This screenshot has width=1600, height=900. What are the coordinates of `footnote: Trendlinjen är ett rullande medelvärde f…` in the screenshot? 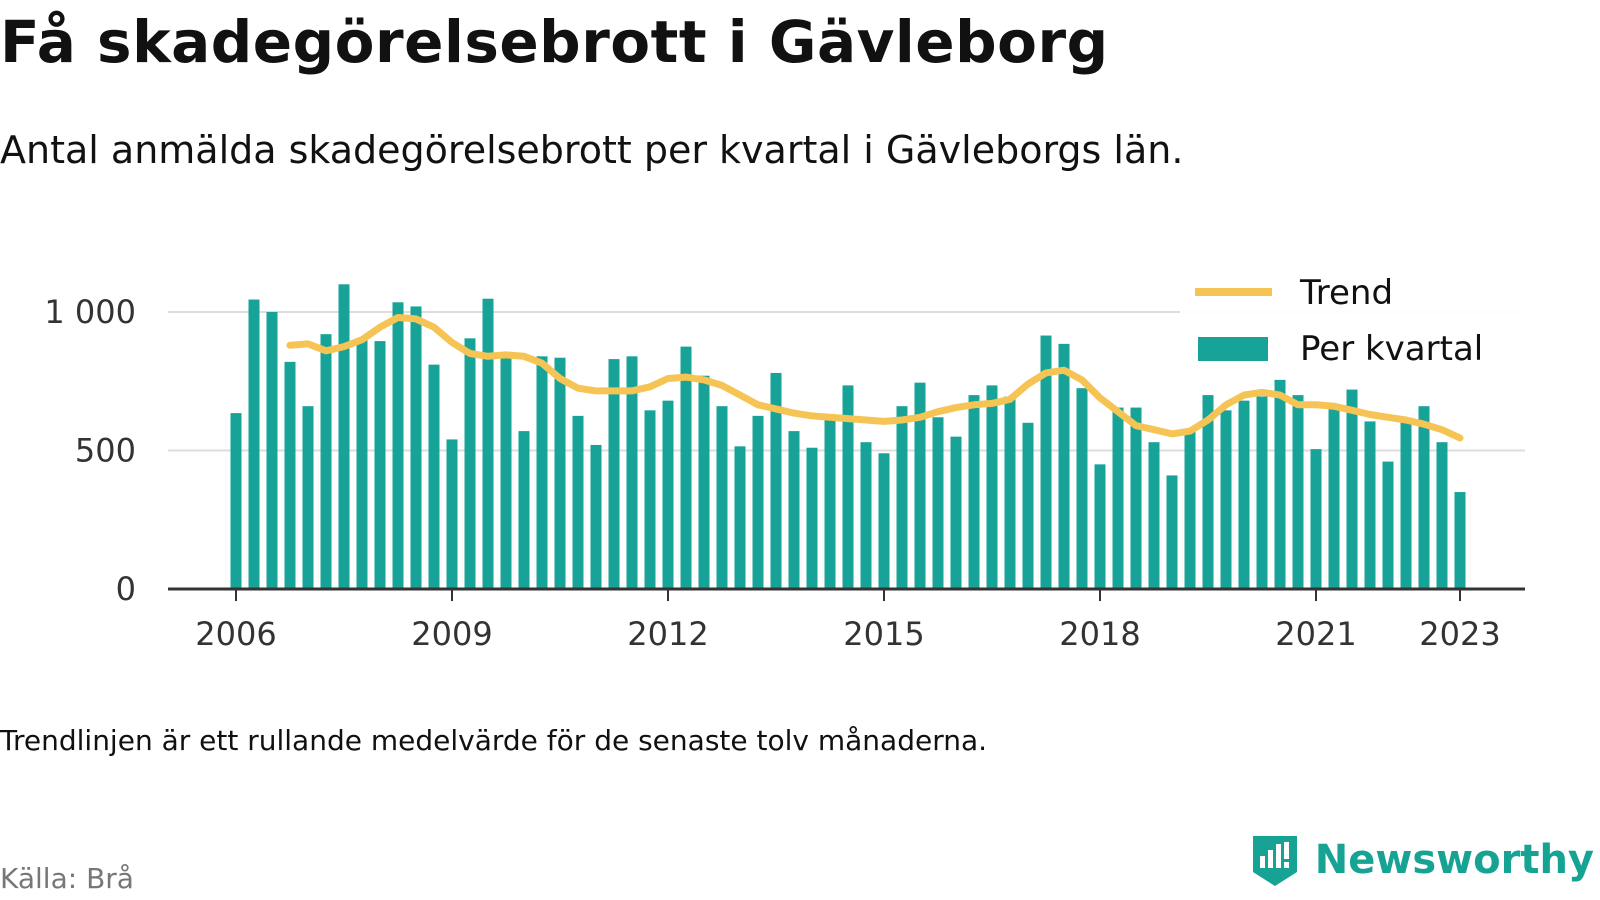 It's located at (494, 740).